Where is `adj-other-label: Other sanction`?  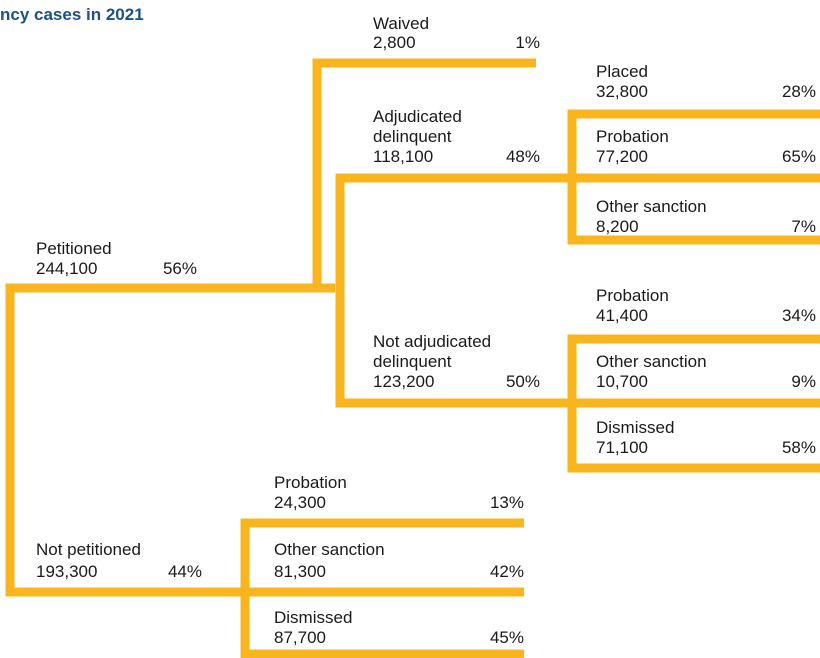
adj-other-label: Other sanction is located at coordinates (651, 206).